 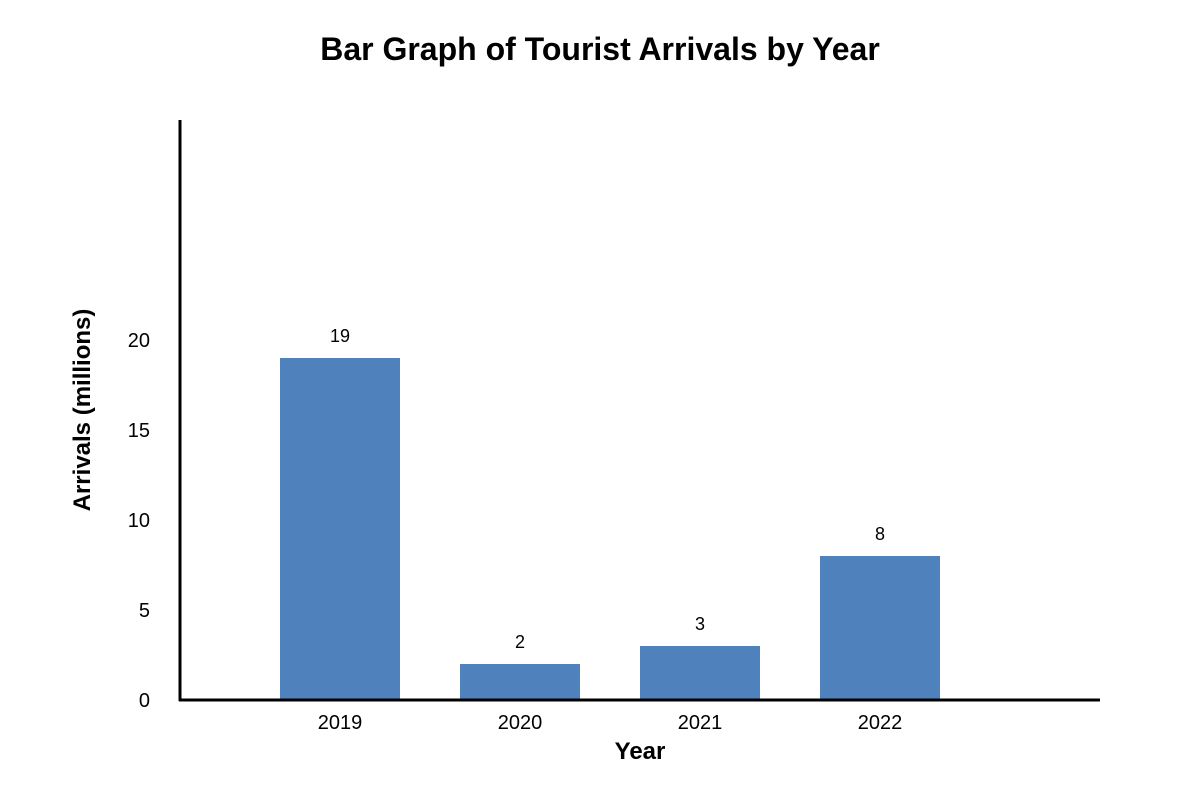 What do you see at coordinates (610, 723) in the screenshot?
I see `x-axis-ticks: 2019 2020 2021 2022` at bounding box center [610, 723].